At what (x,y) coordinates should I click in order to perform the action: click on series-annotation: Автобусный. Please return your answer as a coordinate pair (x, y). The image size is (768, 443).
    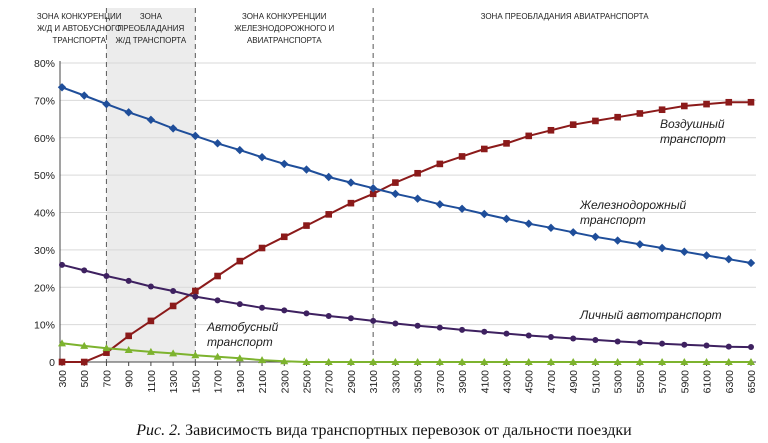
    Looking at the image, I should click on (242, 327).